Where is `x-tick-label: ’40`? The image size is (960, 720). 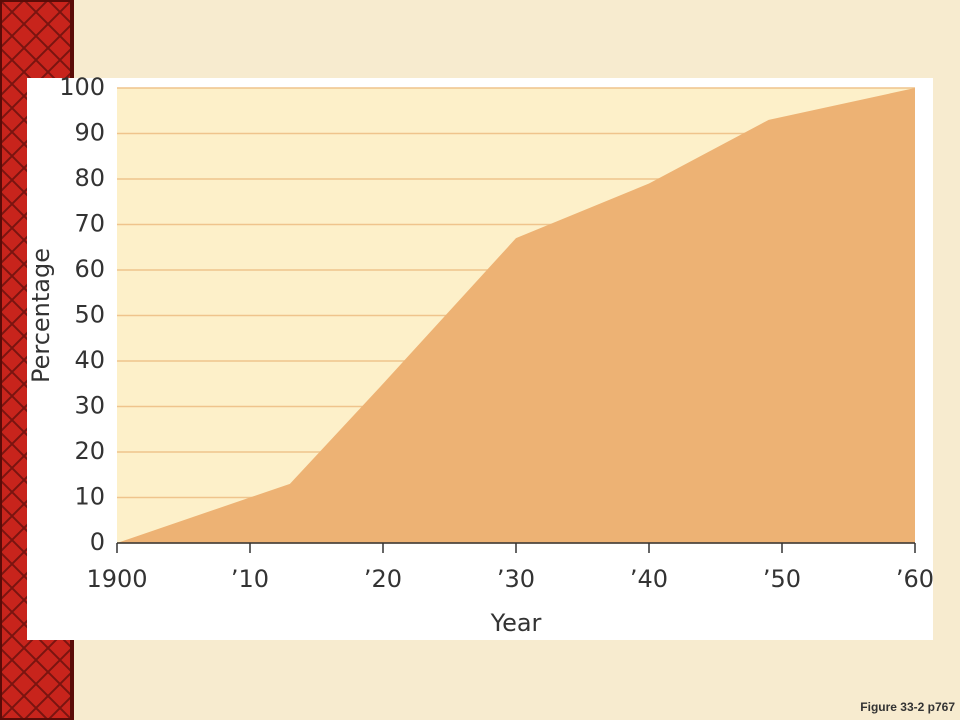
x-tick-label: ’40 is located at coordinates (649, 579).